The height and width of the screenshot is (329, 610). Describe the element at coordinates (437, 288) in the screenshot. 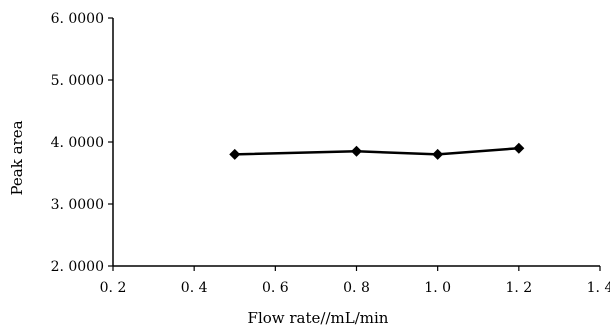

I see `x-tick-label: 1. 0` at that location.